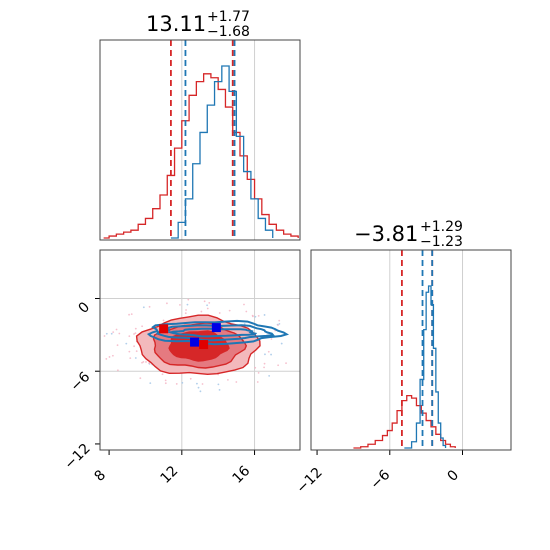  Describe the element at coordinates (242, 475) in the screenshot. I see `x-tick-label: 16` at that location.